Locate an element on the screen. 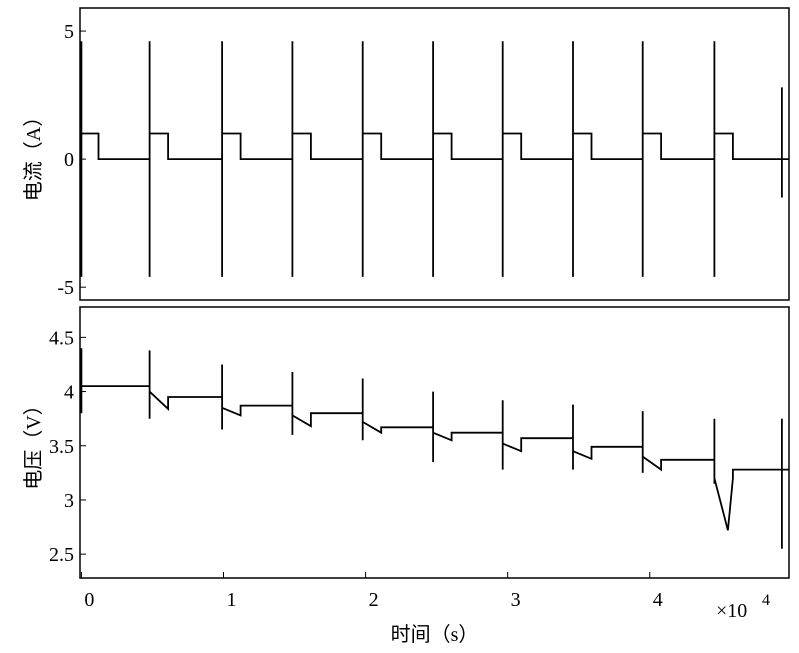  x-tick-label: 2 is located at coordinates (374, 600).